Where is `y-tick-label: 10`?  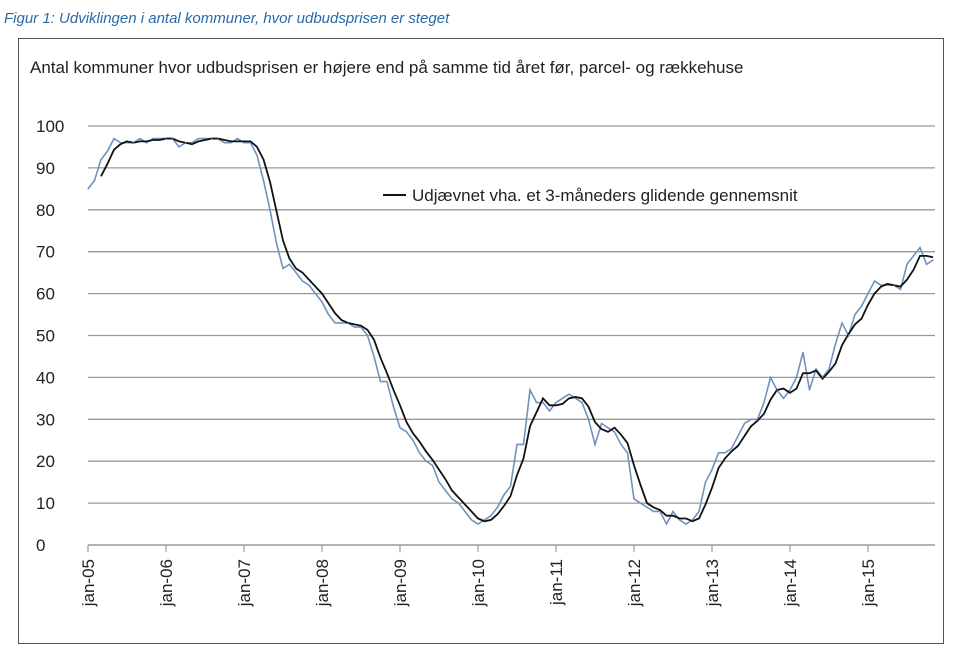
y-tick-label: 10 is located at coordinates (45, 503).